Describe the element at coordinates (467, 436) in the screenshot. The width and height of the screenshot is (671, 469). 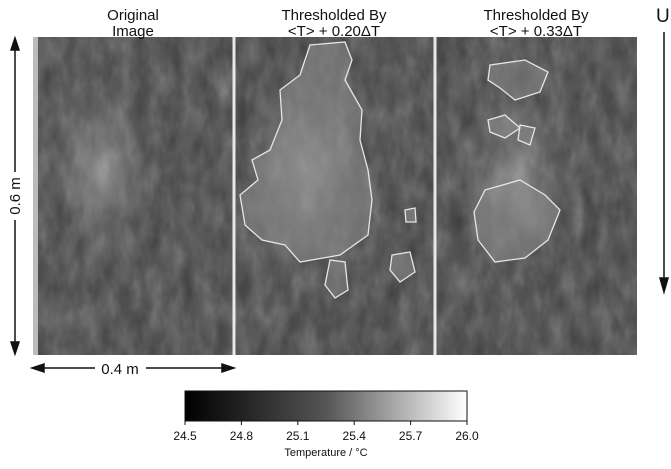
I see `colorbar-tick-label: 26.0` at that location.